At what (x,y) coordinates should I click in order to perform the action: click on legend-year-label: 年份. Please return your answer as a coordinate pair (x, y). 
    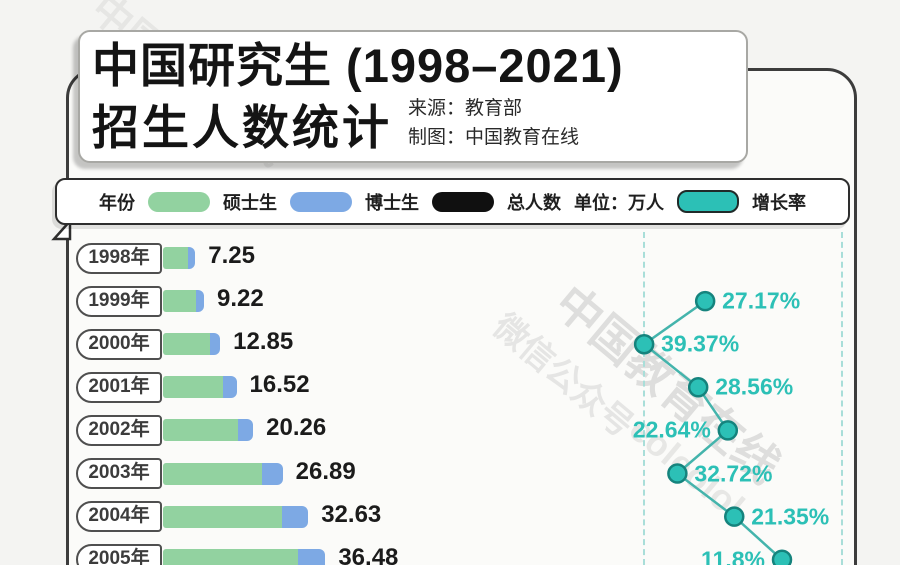
    Looking at the image, I should click on (117, 202).